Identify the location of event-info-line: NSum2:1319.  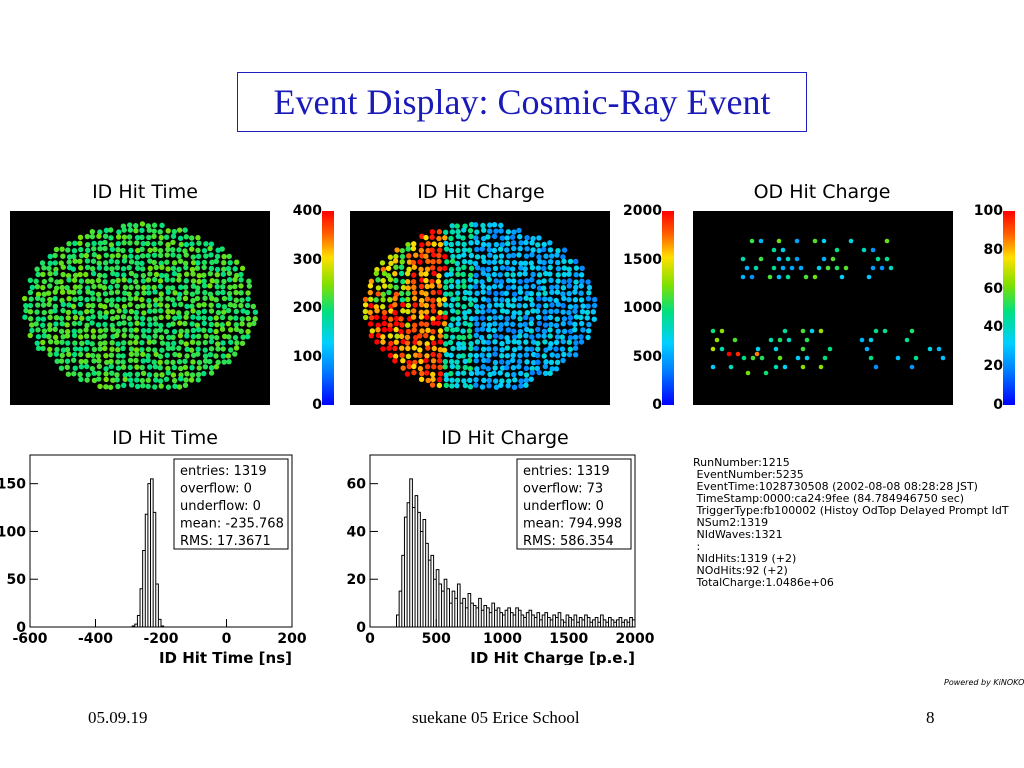
(731, 522).